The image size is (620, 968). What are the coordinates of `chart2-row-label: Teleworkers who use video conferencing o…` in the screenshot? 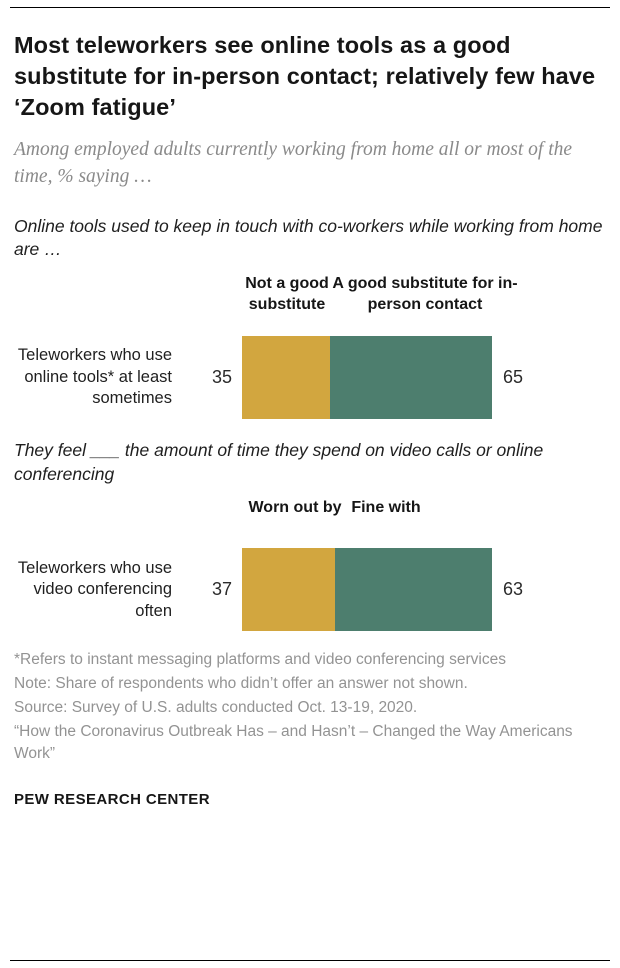 It's located at (94, 589).